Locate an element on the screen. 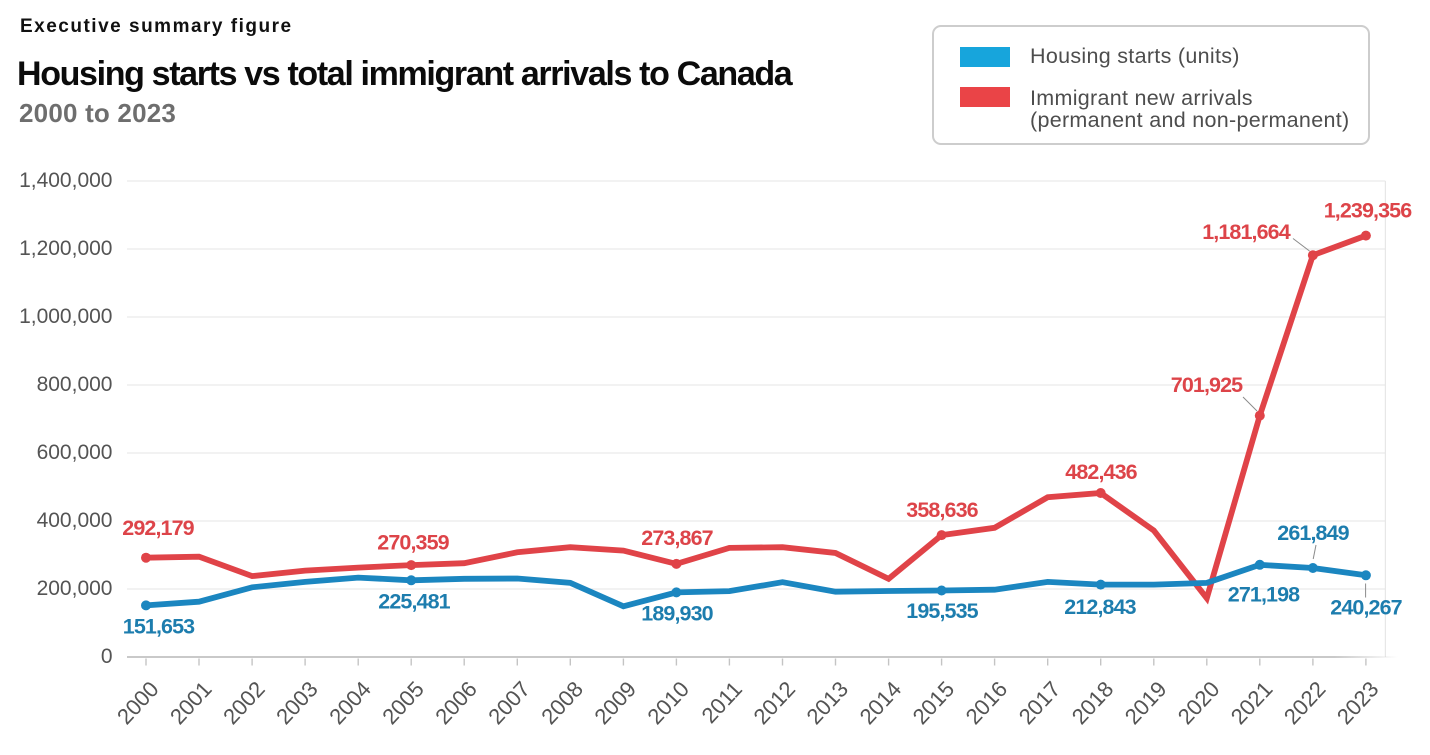 Image resolution: width=1430 pixels, height=755 pixels. svg-text: 701,925 is located at coordinates (1207, 385).